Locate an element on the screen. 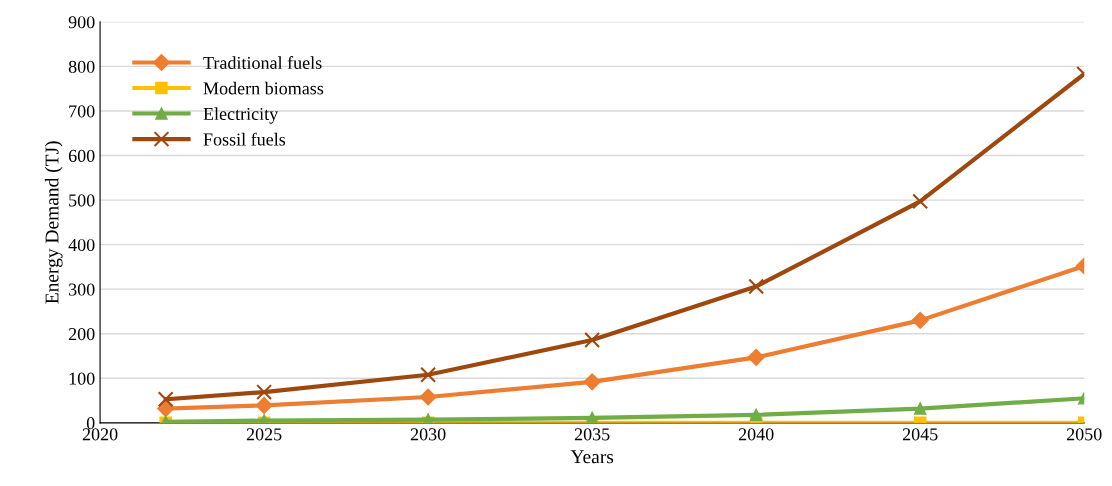  x-tick-label: 2035 is located at coordinates (592, 434).